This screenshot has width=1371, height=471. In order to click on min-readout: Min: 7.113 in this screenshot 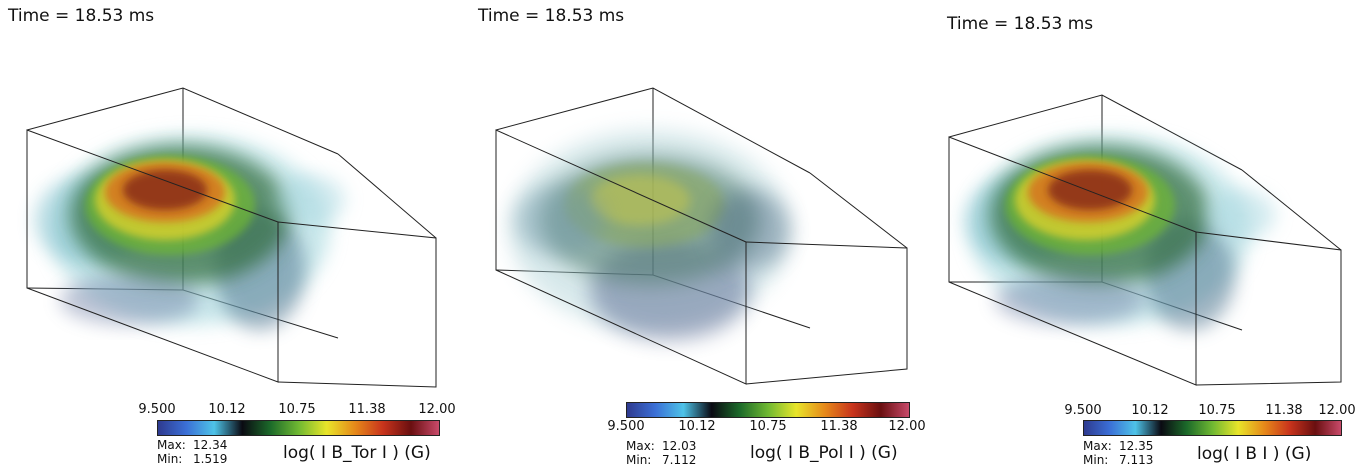, I will do `click(1118, 460)`.